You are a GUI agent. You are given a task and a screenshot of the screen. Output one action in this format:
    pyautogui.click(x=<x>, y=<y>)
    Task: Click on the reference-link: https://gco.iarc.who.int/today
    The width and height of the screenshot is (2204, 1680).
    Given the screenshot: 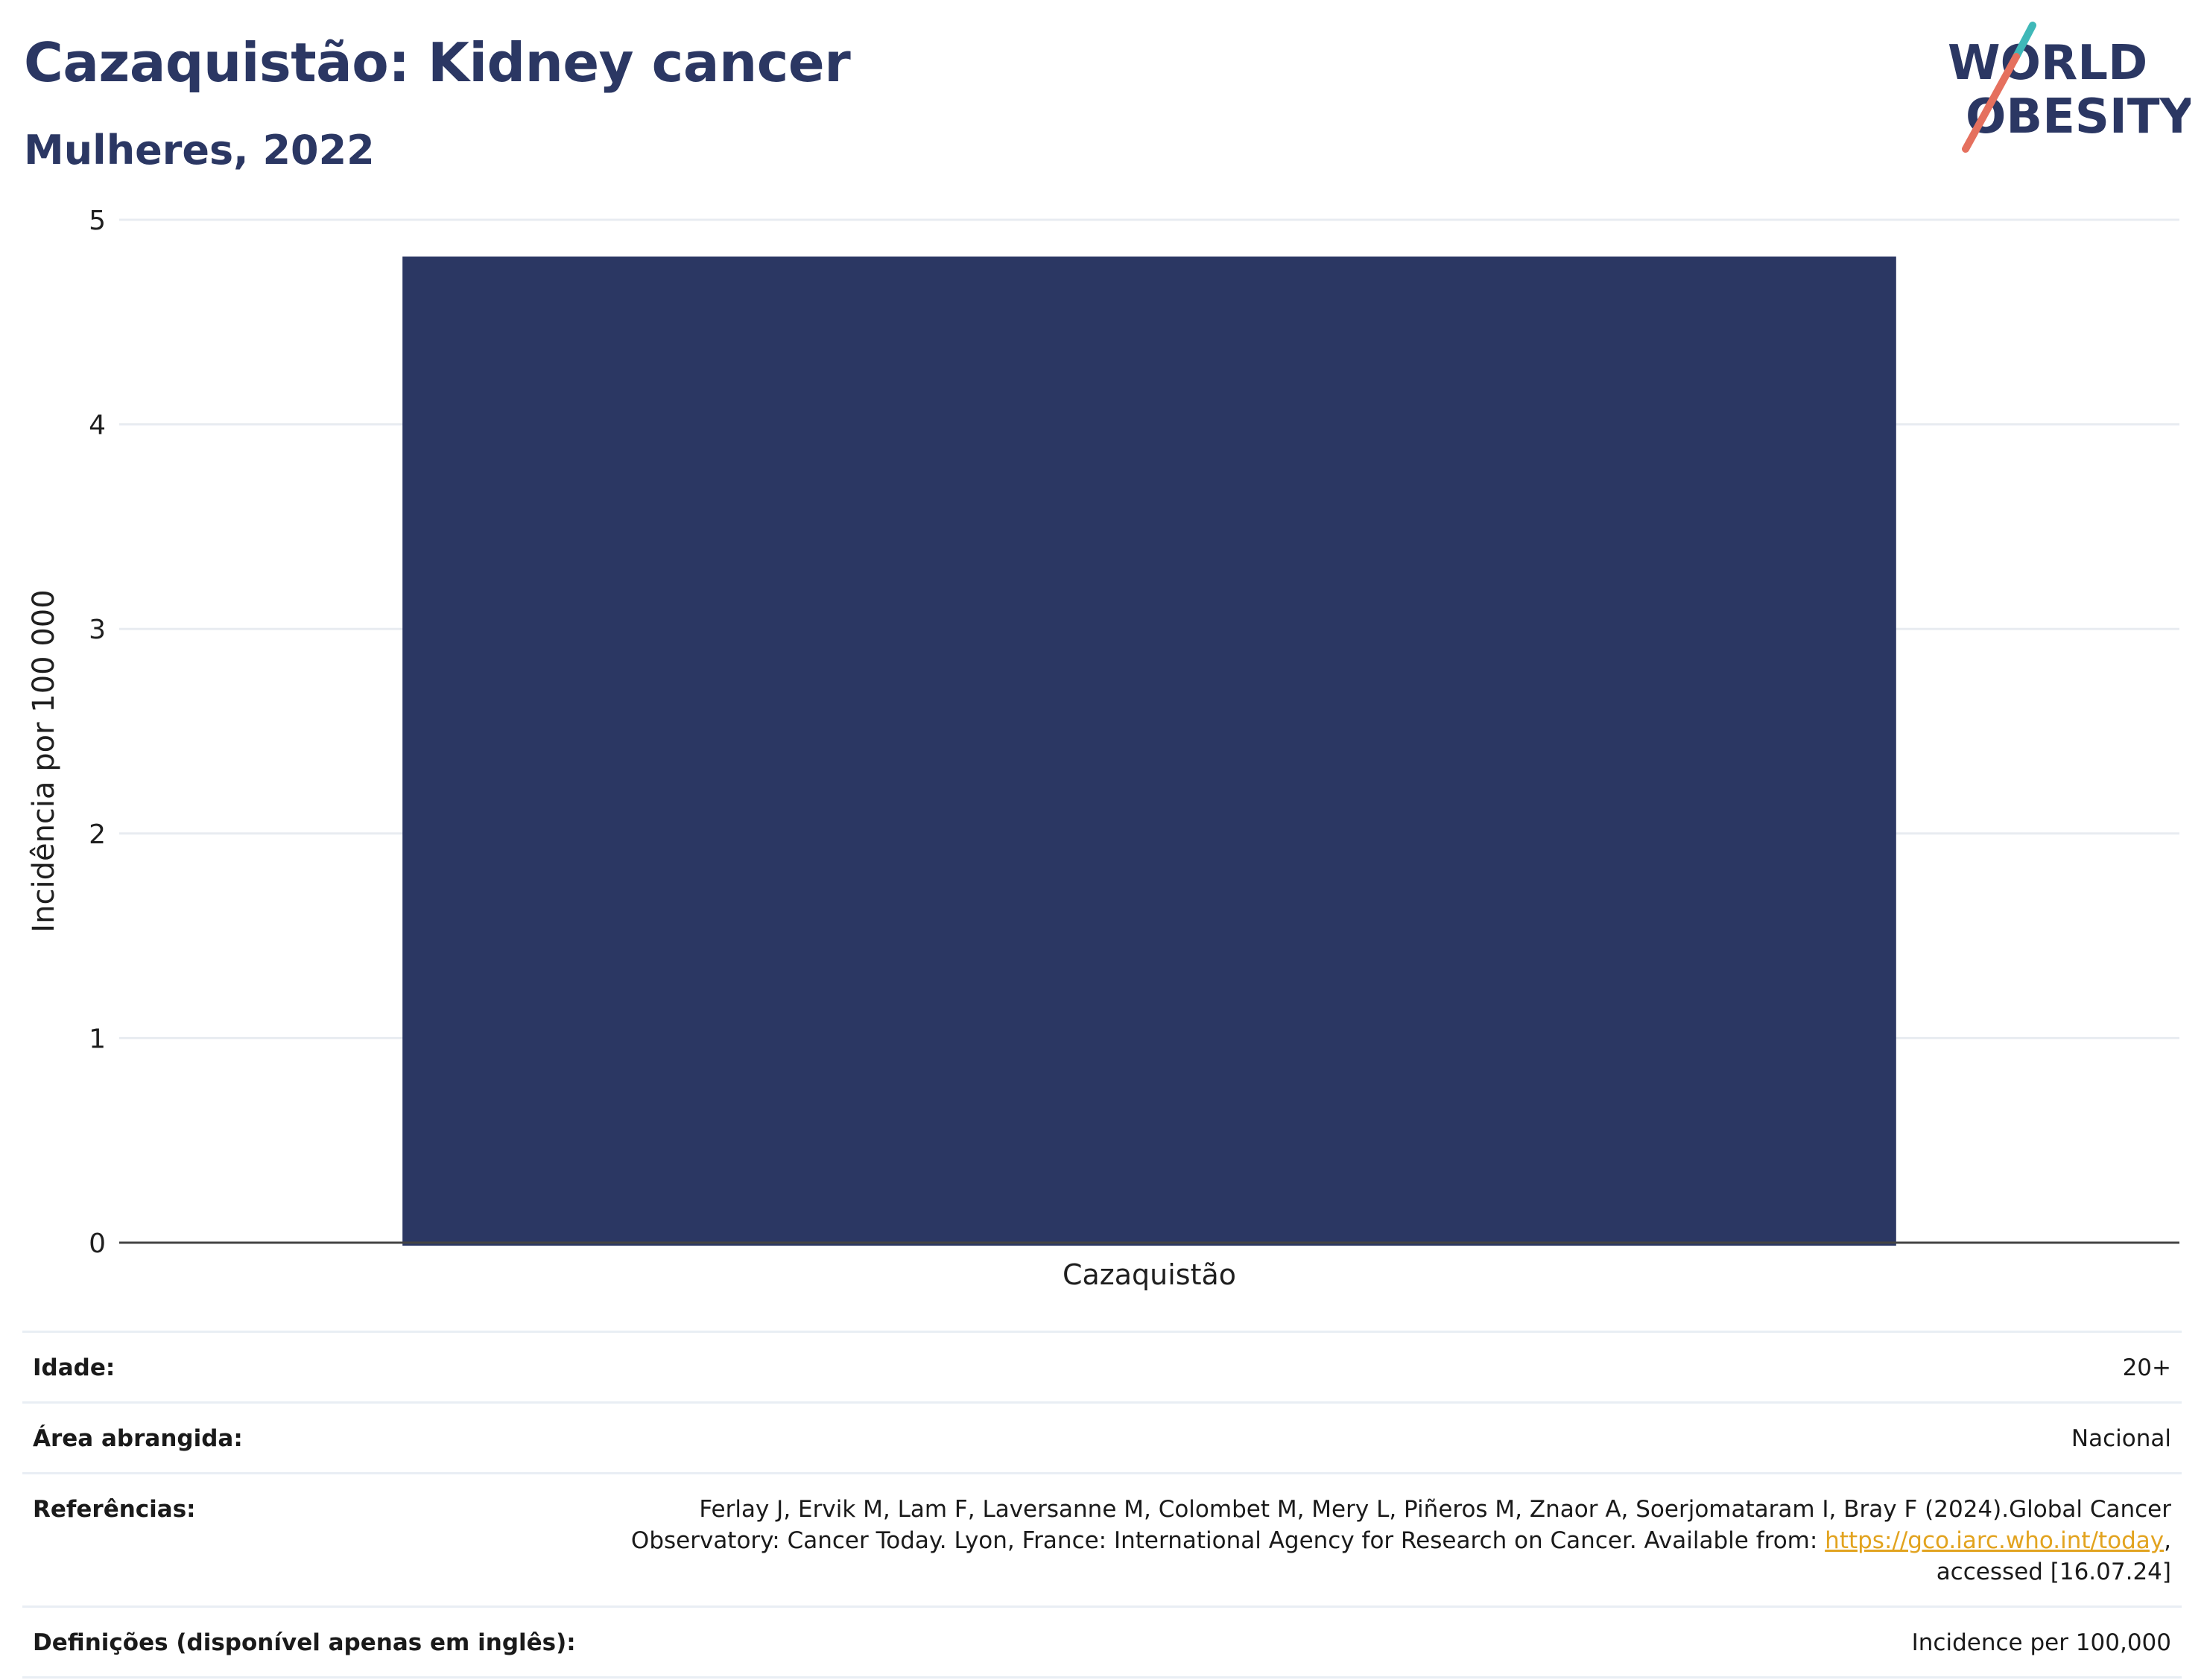 What is the action you would take?
    pyautogui.click(x=1995, y=1540)
    